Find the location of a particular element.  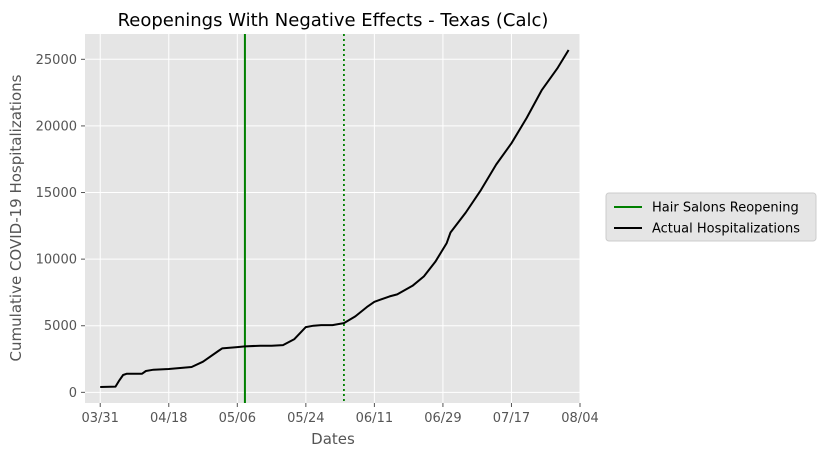

x-tick-label: 04/18 is located at coordinates (168, 418).